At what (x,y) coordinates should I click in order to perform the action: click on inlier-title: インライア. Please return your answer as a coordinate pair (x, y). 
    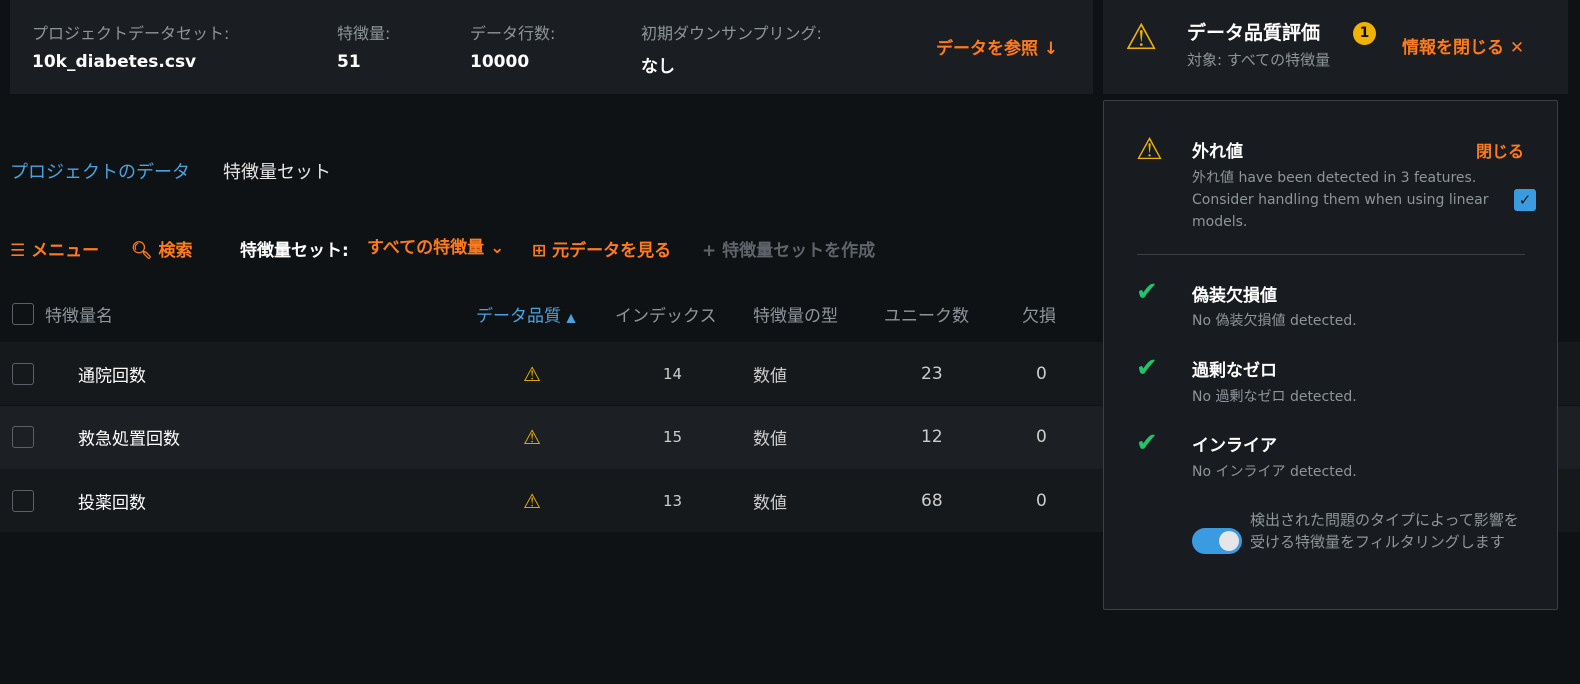
    Looking at the image, I should click on (1234, 446).